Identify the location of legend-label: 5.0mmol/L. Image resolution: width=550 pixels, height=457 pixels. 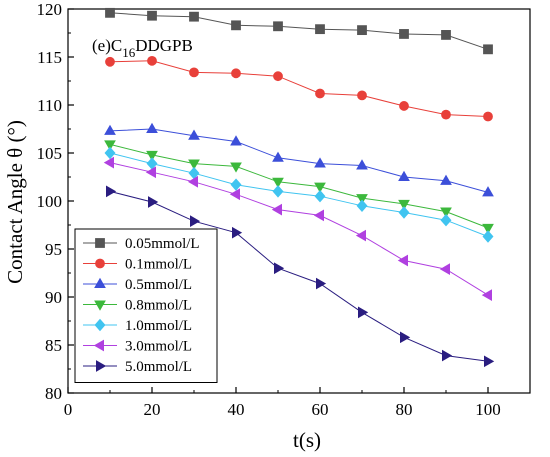
(158, 367).